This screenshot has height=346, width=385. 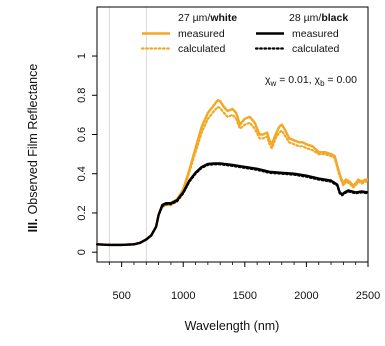 I want to click on chi-subscript-b: b, so click(x=322, y=83).